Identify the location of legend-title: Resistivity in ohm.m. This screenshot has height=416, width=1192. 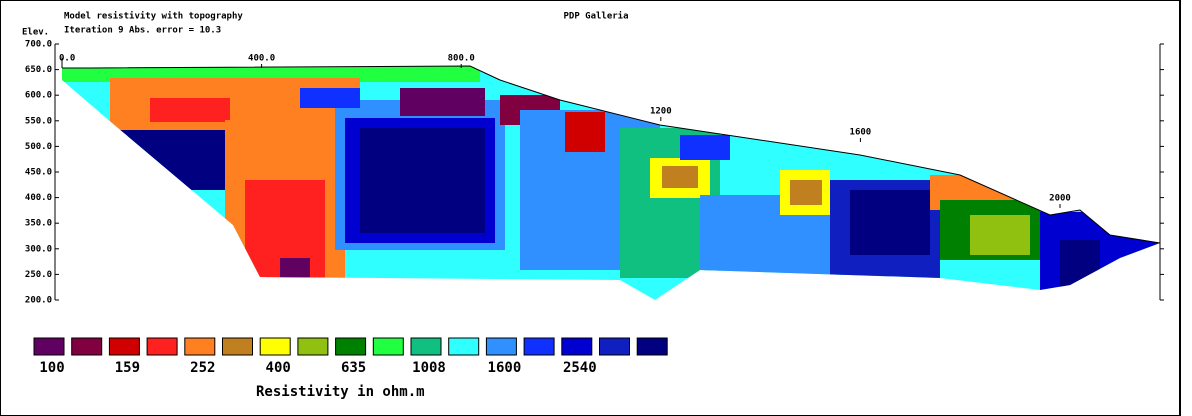
(340, 392).